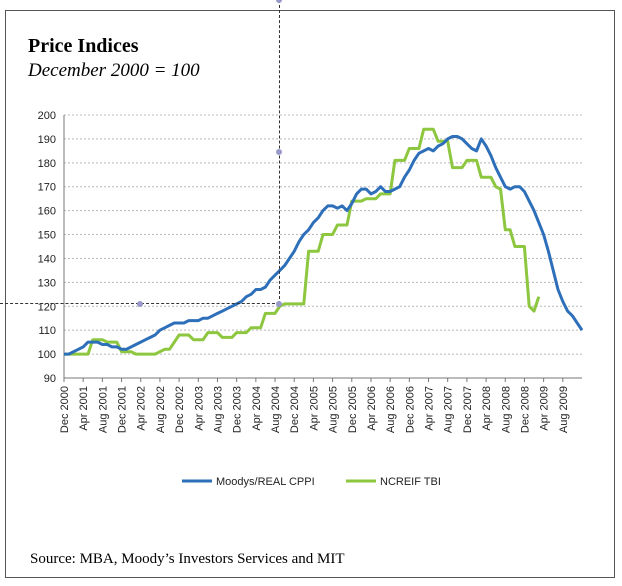  I want to click on x-tick-label: Aug 2004, so click(276, 409).